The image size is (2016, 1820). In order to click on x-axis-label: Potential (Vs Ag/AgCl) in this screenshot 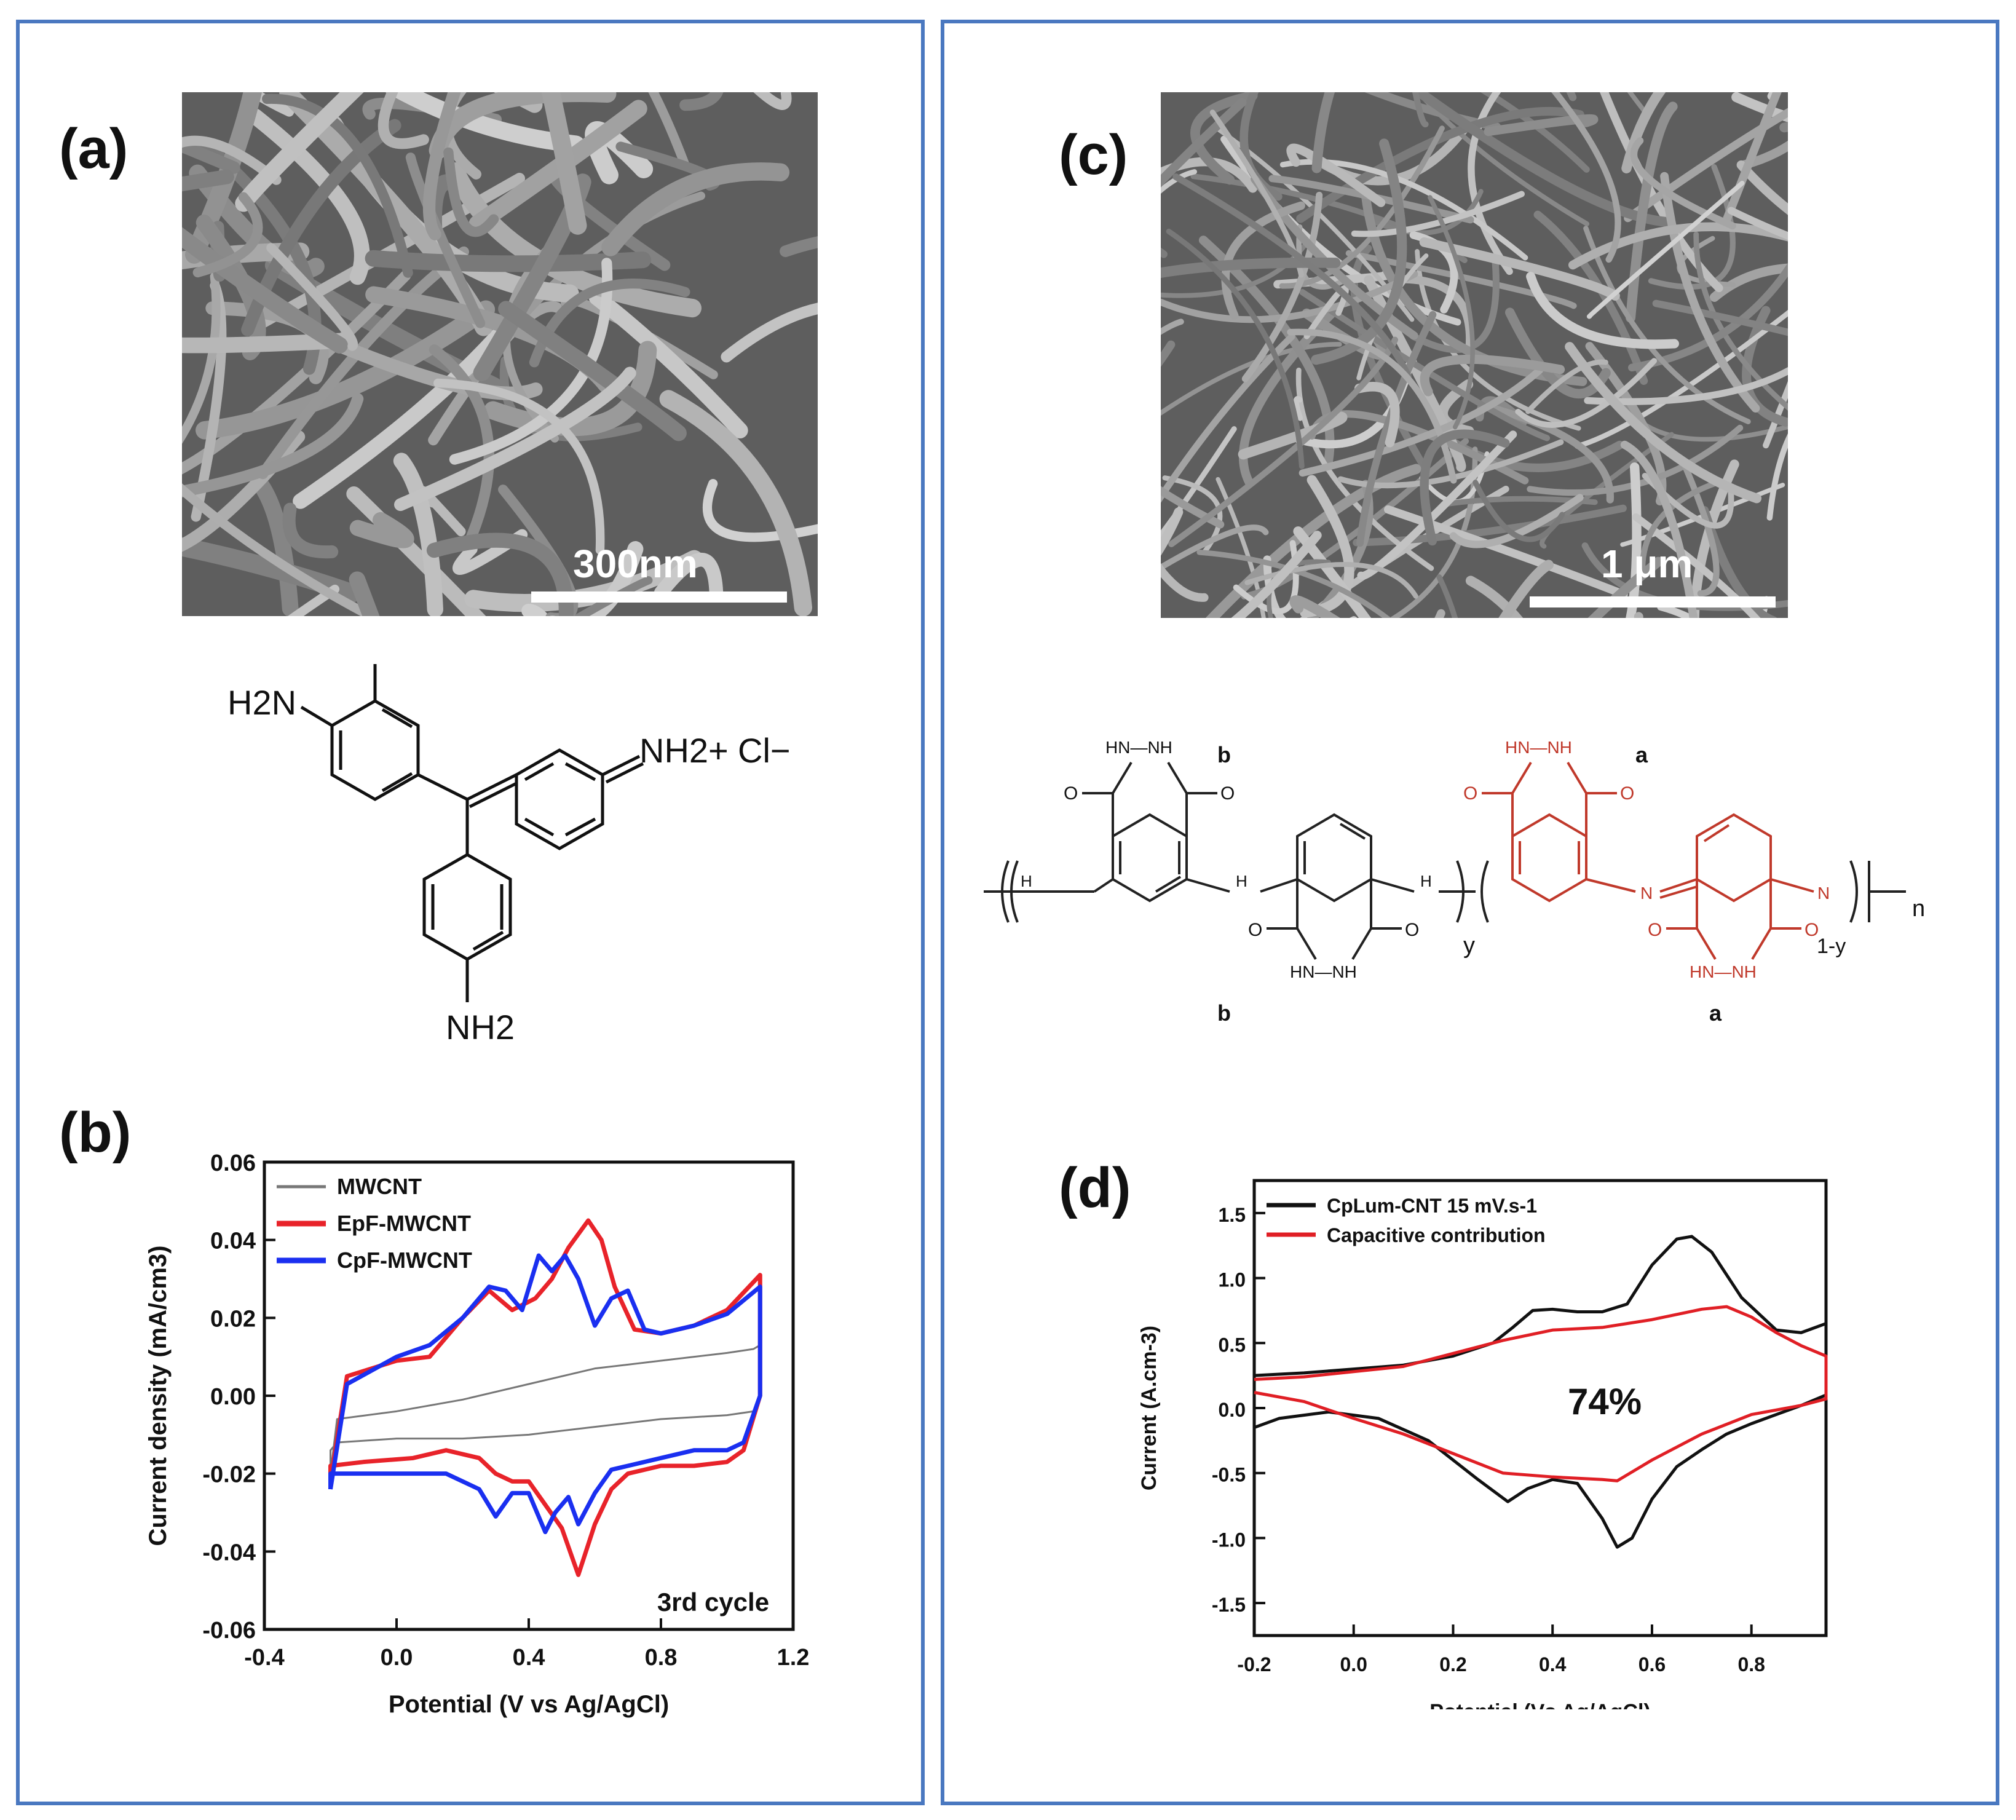, I will do `click(1540, 1705)`.